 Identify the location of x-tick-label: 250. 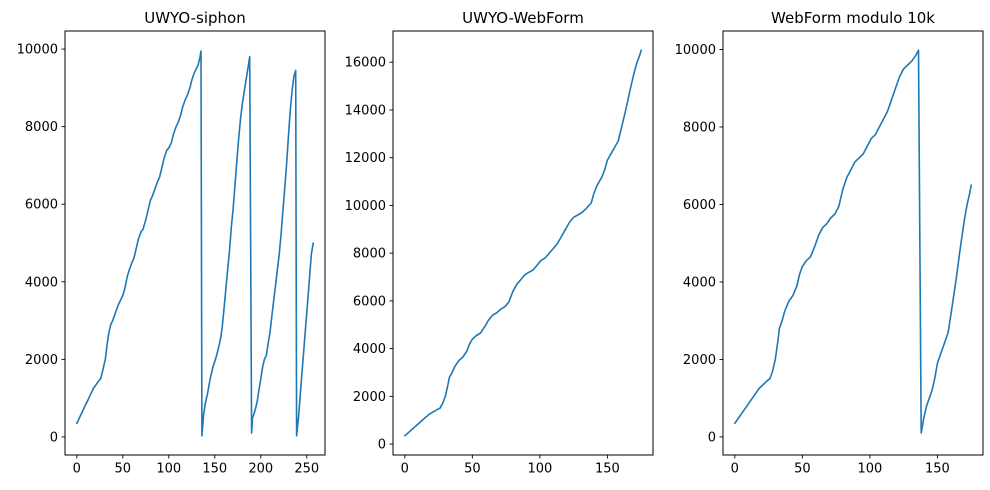
(306, 469).